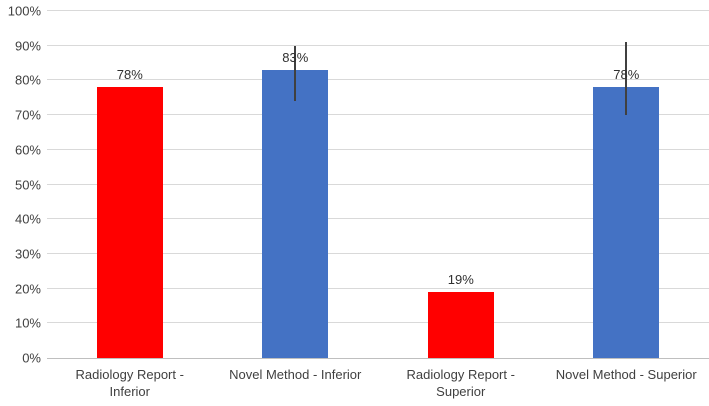  Describe the element at coordinates (27, 150) in the screenshot. I see `y-axis-tick-label: 60%` at that location.